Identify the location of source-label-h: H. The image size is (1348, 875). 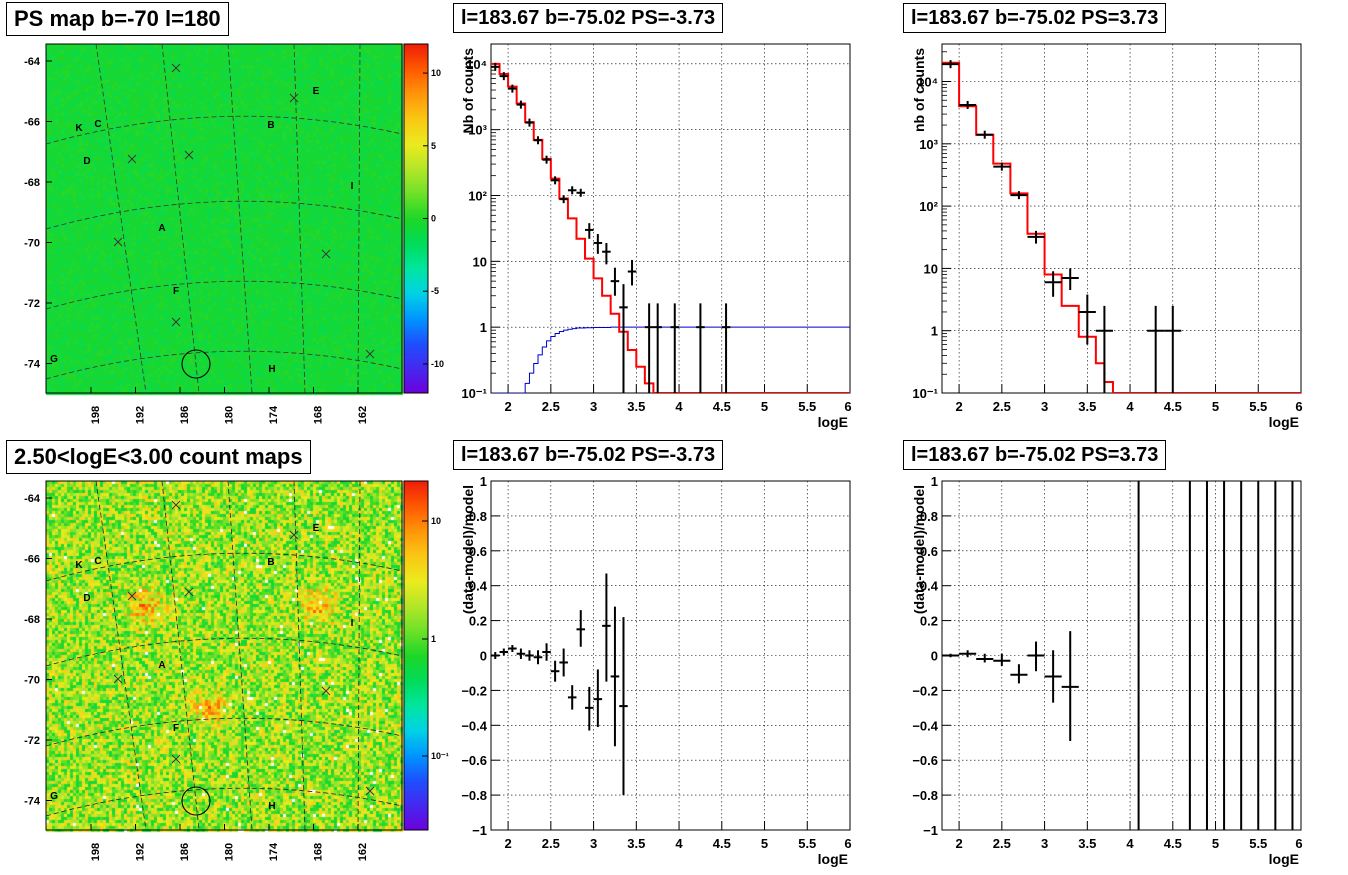
(271, 806).